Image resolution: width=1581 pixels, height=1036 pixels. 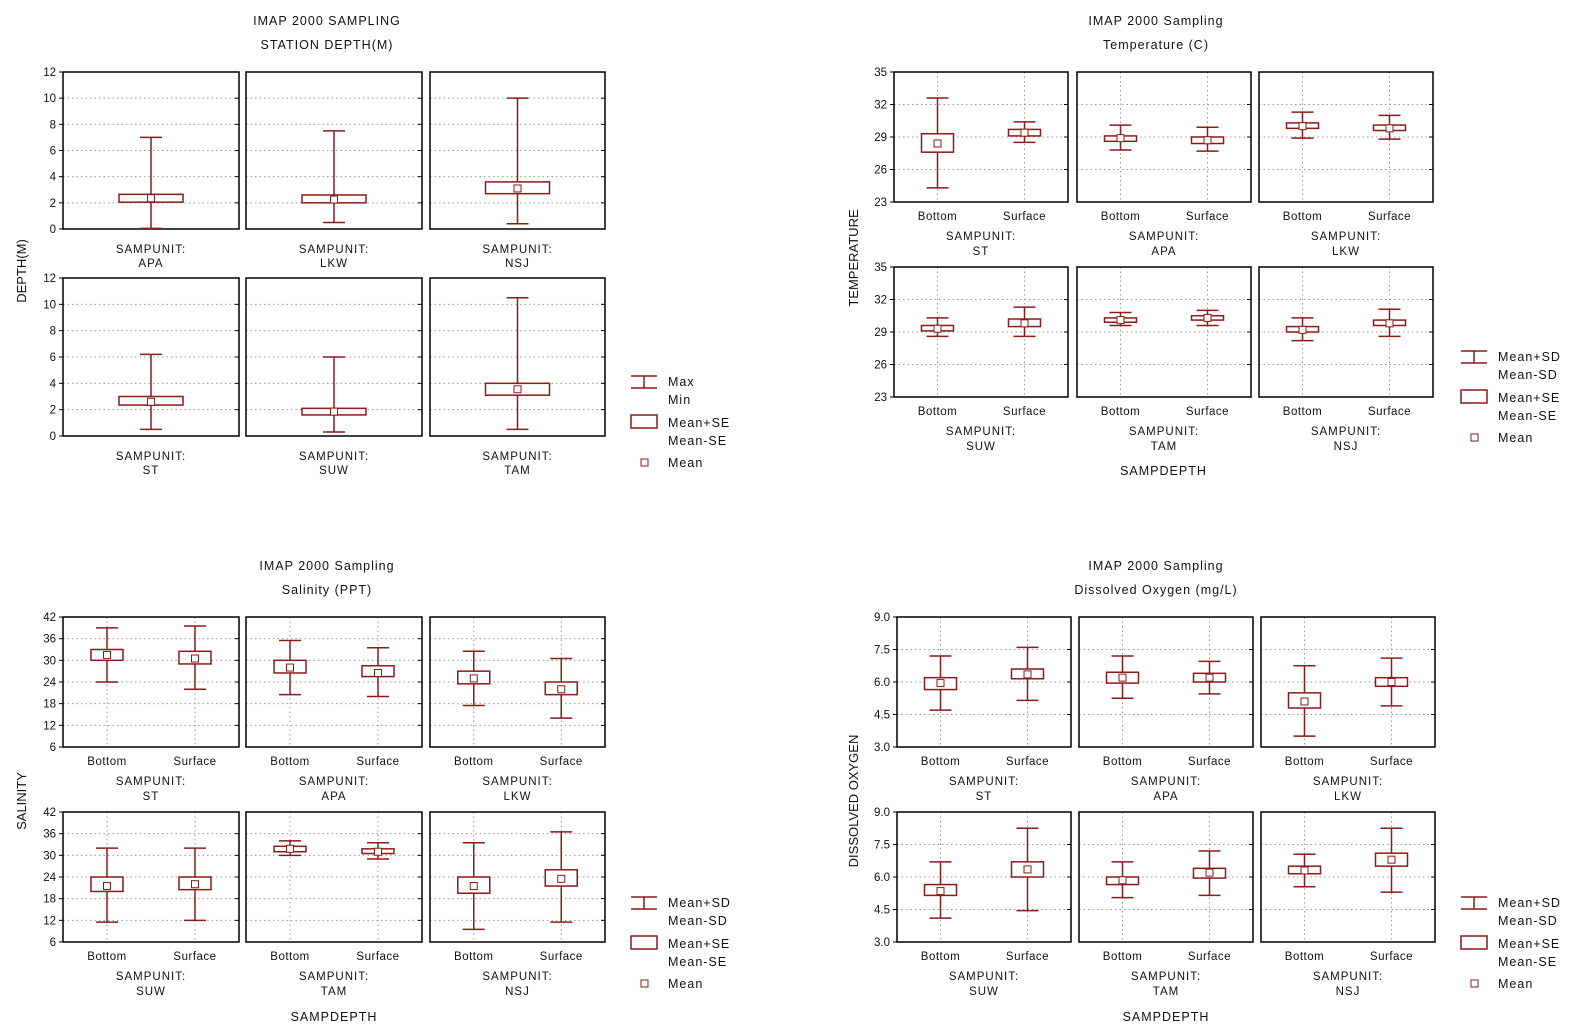 I want to click on y-tick-label: 24, so click(x=49, y=683).